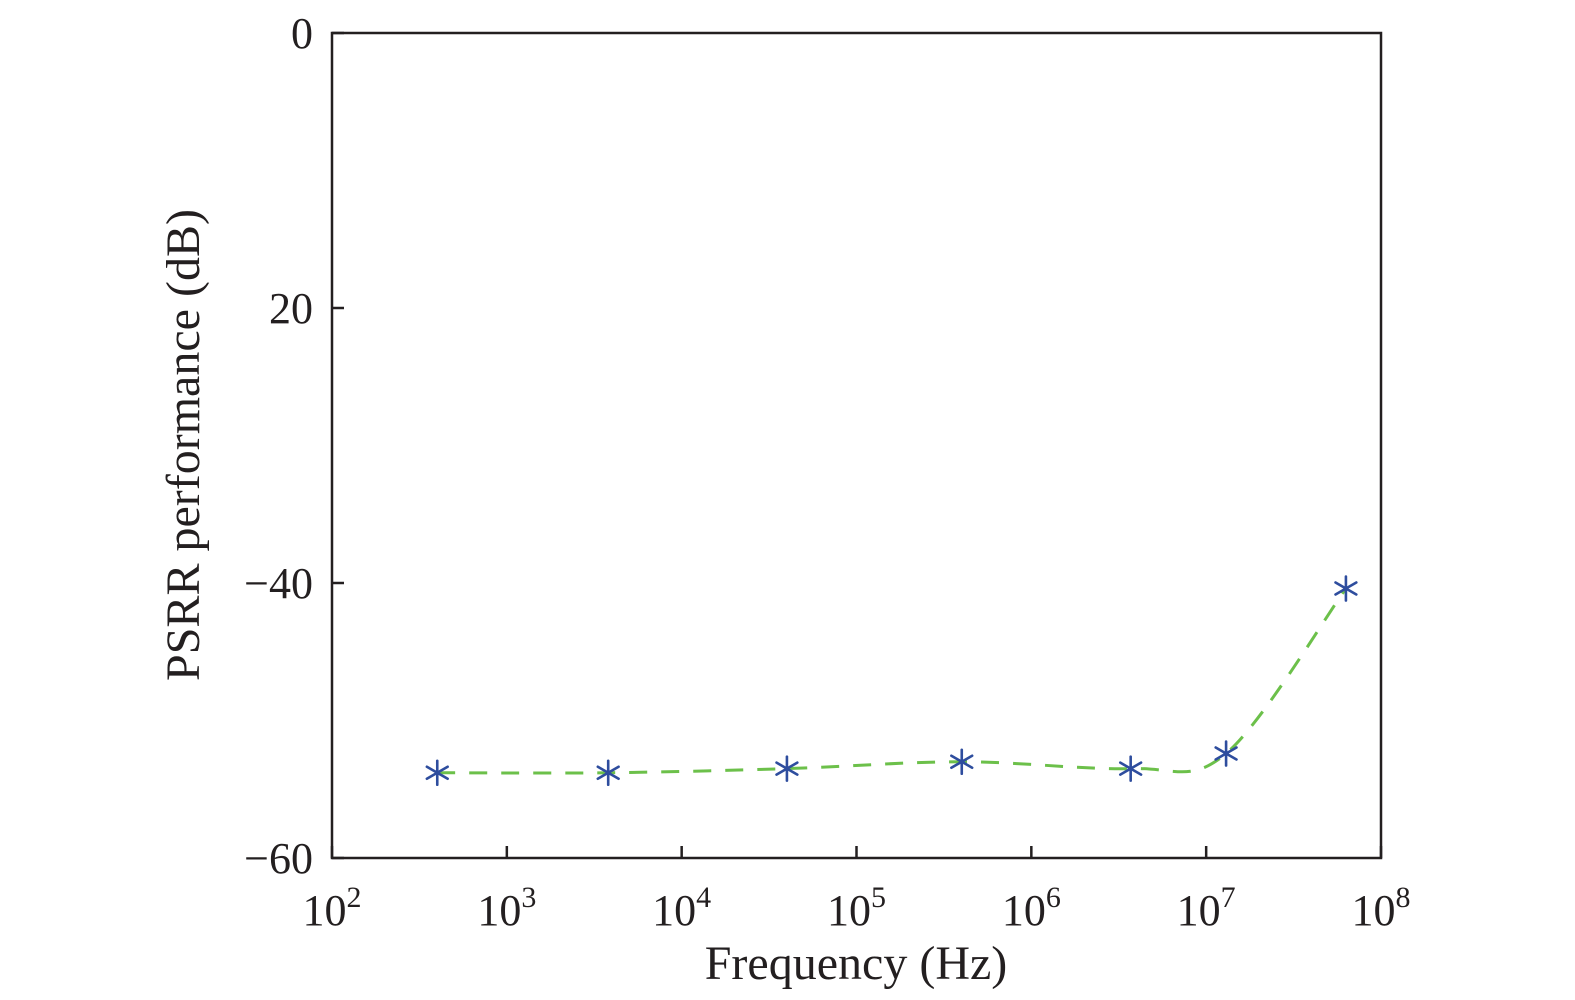 This screenshot has width=1575, height=1000. Describe the element at coordinates (302, 33) in the screenshot. I see `y-tick-label: 0` at that location.